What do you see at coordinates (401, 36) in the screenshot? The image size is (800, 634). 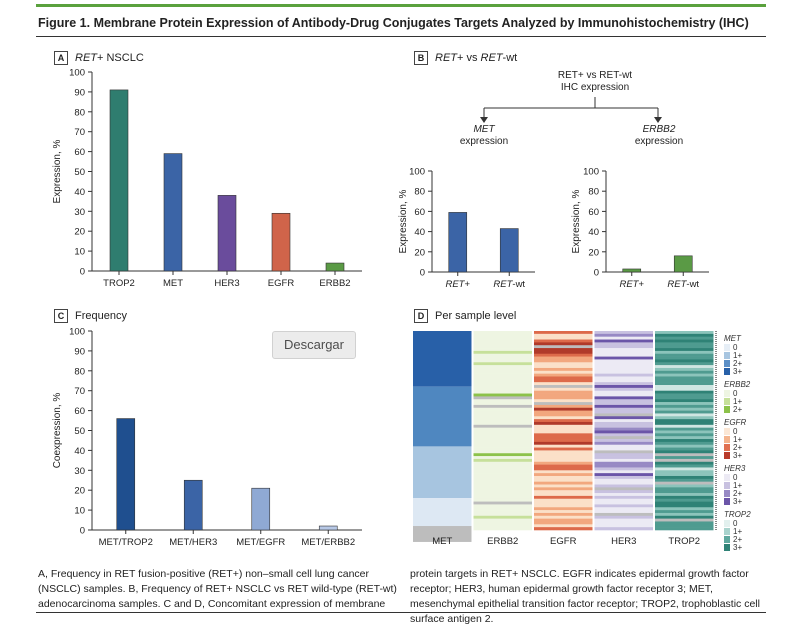 I see `title-divider` at bounding box center [401, 36].